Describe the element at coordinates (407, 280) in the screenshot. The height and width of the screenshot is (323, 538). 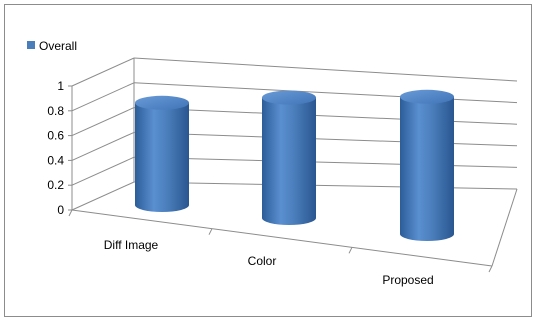
I see `x-tick-label: Proposed` at that location.